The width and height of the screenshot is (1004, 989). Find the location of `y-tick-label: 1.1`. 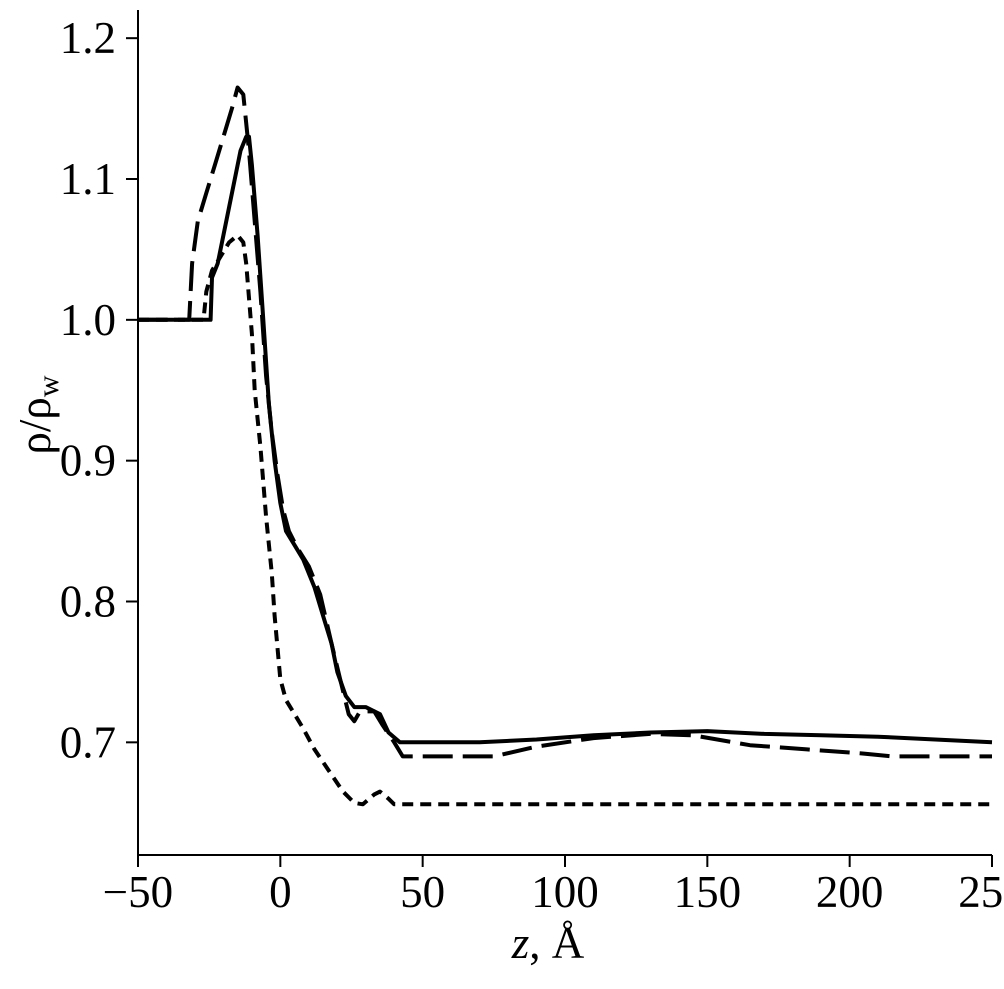

y-tick-label: 1.1 is located at coordinates (88, 179).